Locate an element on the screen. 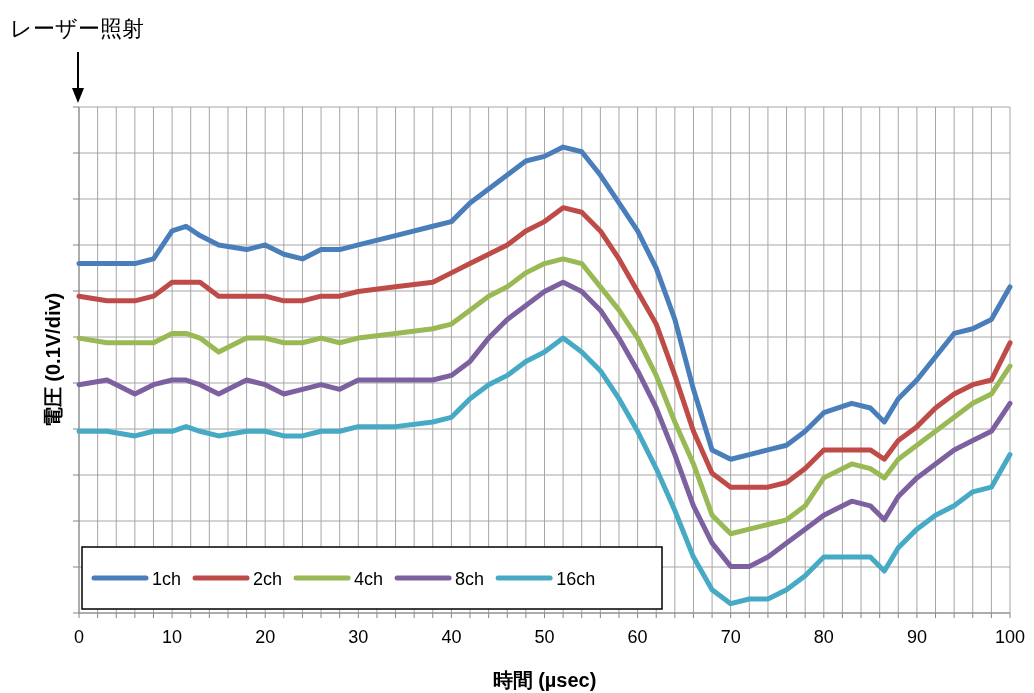 The image size is (1034, 693). x-tick-label: 80 is located at coordinates (823, 637).